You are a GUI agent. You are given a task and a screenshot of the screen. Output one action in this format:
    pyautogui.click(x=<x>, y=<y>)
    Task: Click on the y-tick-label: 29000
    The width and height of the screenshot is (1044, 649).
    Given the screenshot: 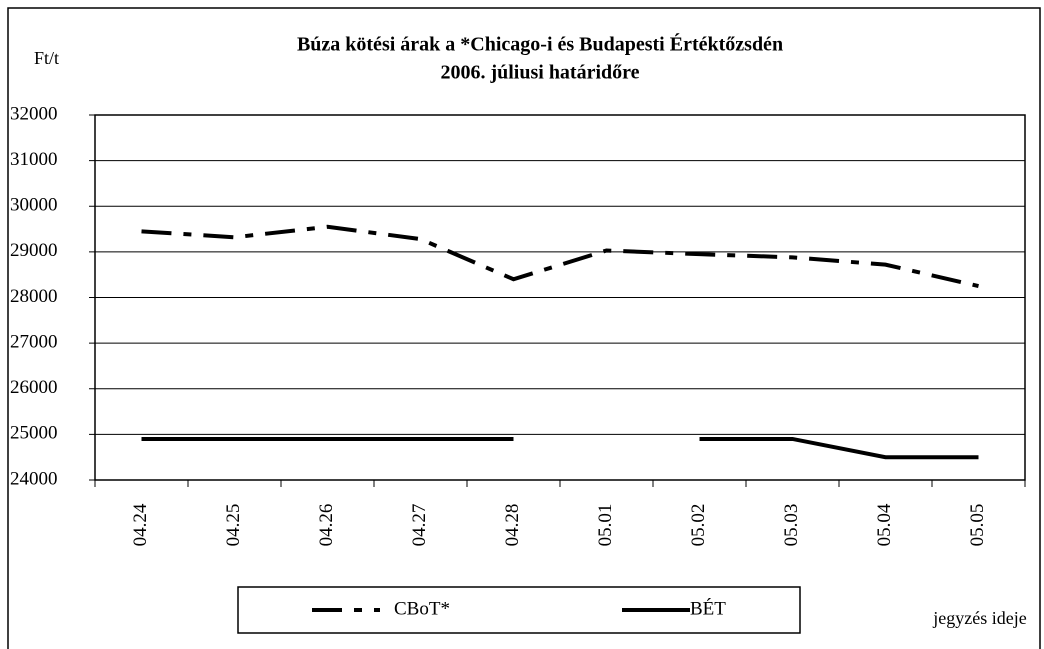 What is the action you would take?
    pyautogui.click(x=34, y=250)
    